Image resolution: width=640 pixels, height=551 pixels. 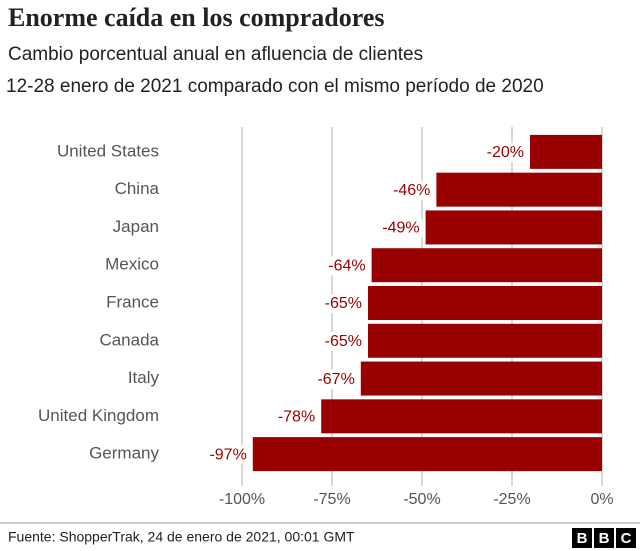 I want to click on value-label: -49%, so click(x=400, y=228).